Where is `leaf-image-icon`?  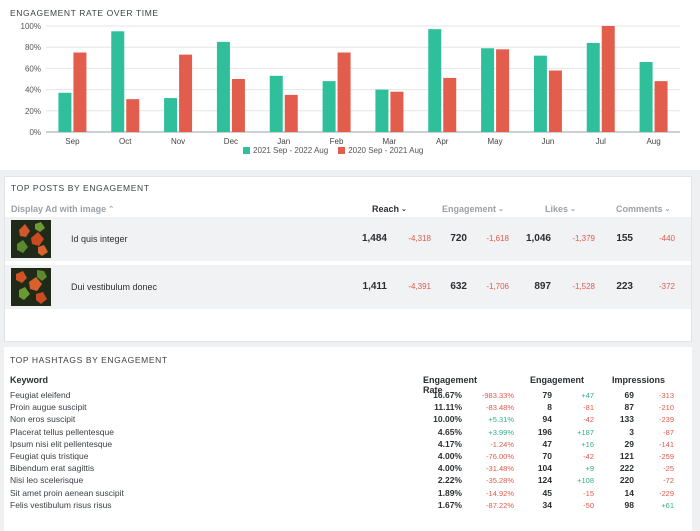 leaf-image-icon is located at coordinates (31, 239).